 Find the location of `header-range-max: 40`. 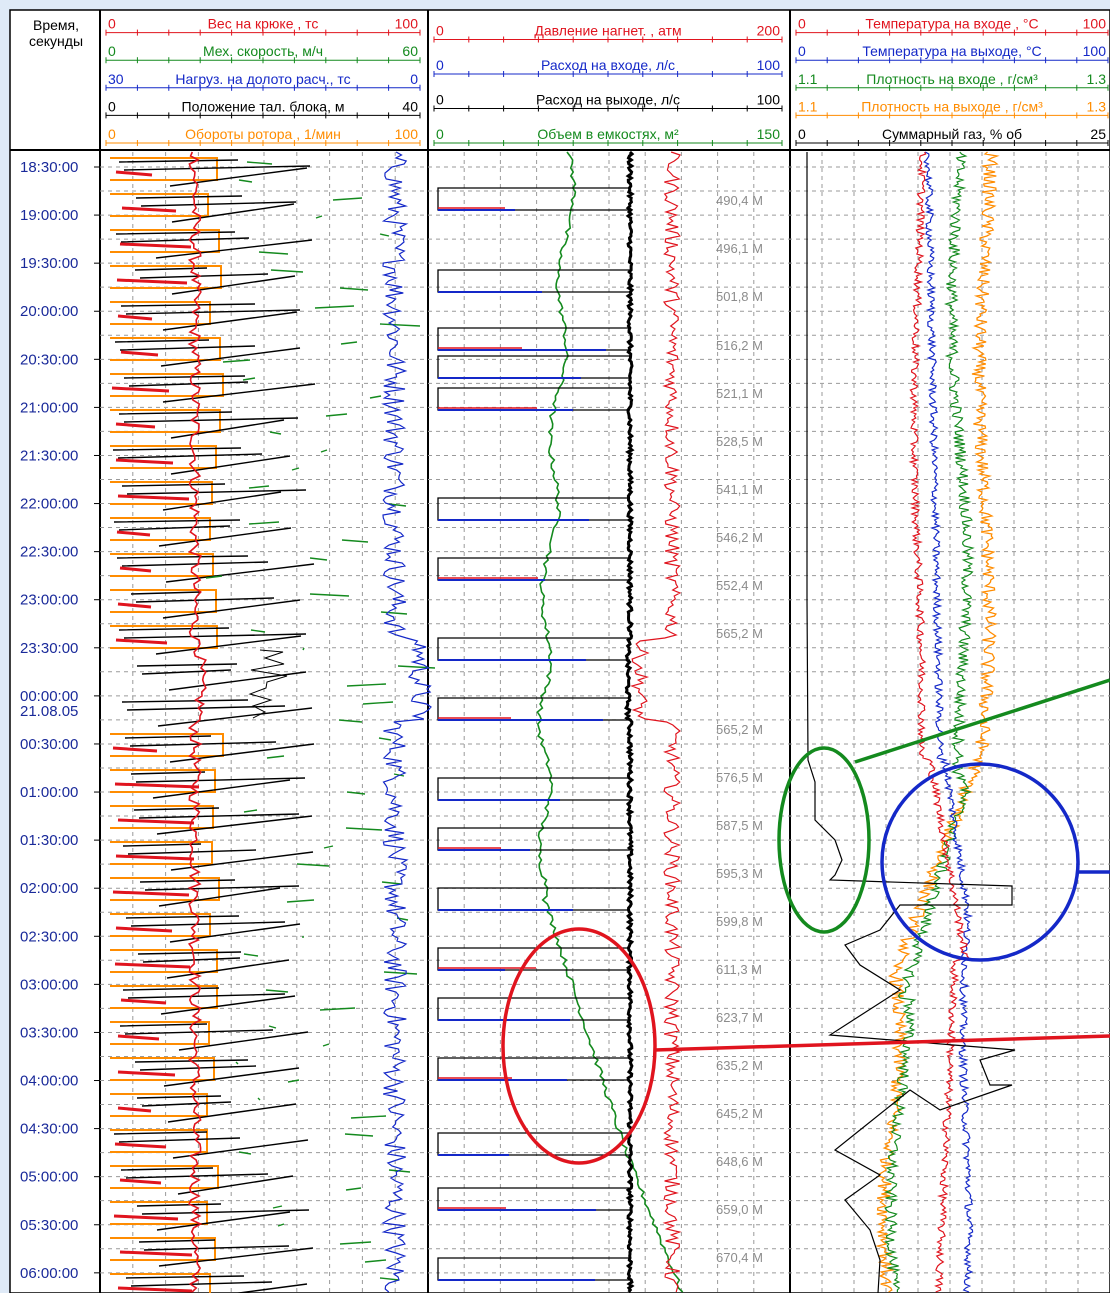

header-range-max: 40 is located at coordinates (410, 106).